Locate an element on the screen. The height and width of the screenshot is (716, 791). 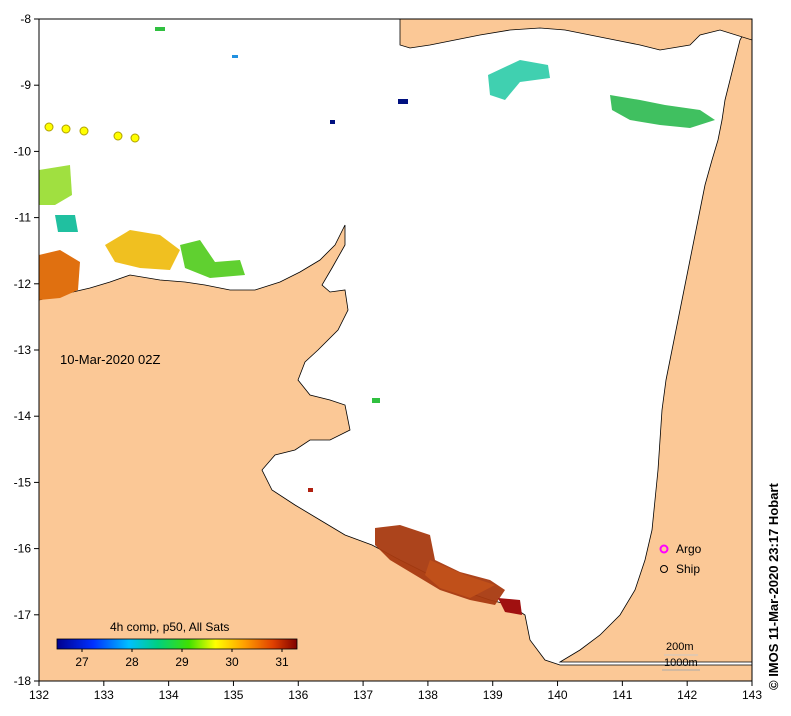
y-tick-label: -11 is located at coordinates (23, 218).